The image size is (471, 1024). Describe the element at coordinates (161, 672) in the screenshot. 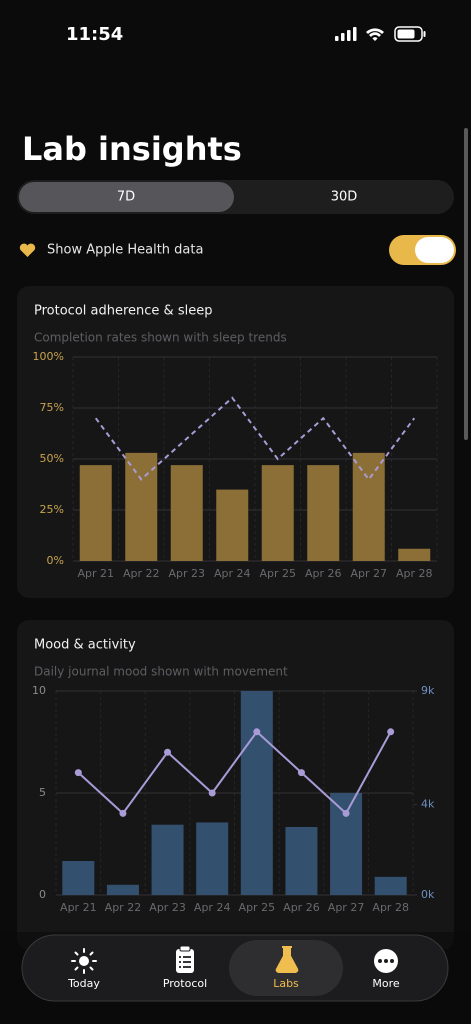

I see `chart-subtitle: Daily journal mood shown with movement` at that location.